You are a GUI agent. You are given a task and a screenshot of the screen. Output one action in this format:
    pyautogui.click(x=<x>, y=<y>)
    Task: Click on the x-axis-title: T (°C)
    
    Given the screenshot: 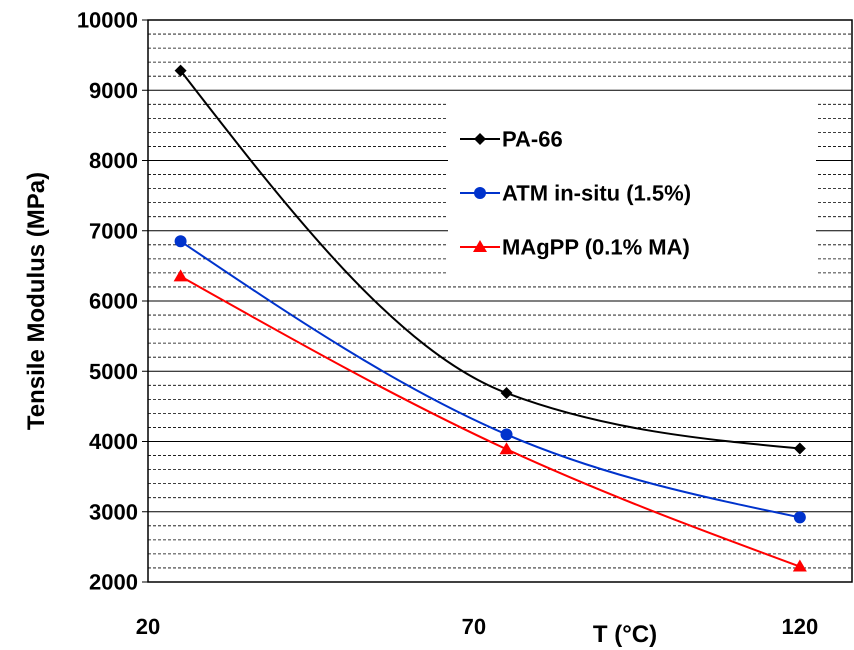 What is the action you would take?
    pyautogui.click(x=625, y=634)
    